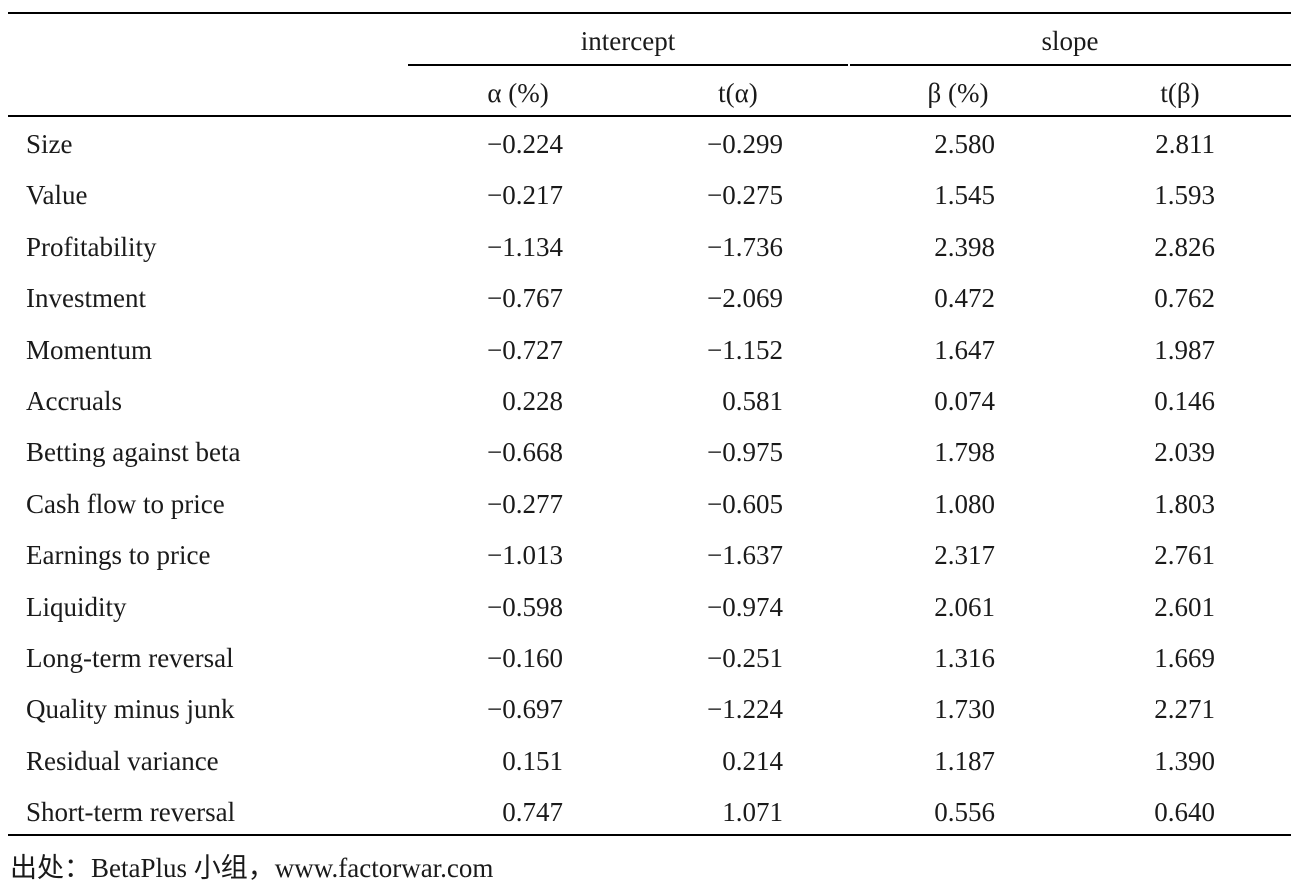 This screenshot has width=1299, height=891. I want to click on table-cell: 2.826, so click(1184, 247).